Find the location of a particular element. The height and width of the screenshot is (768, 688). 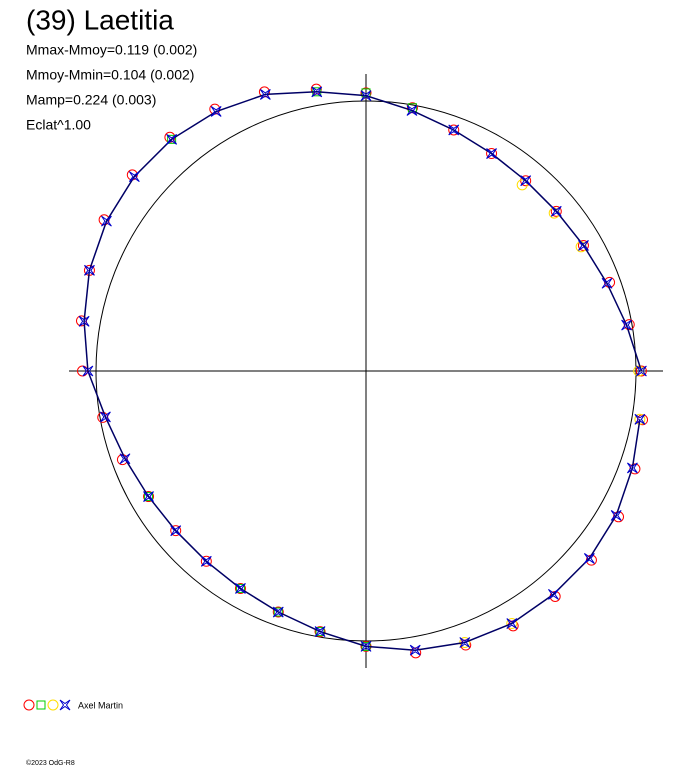

legend-label: Axel Martin is located at coordinates (100, 705).